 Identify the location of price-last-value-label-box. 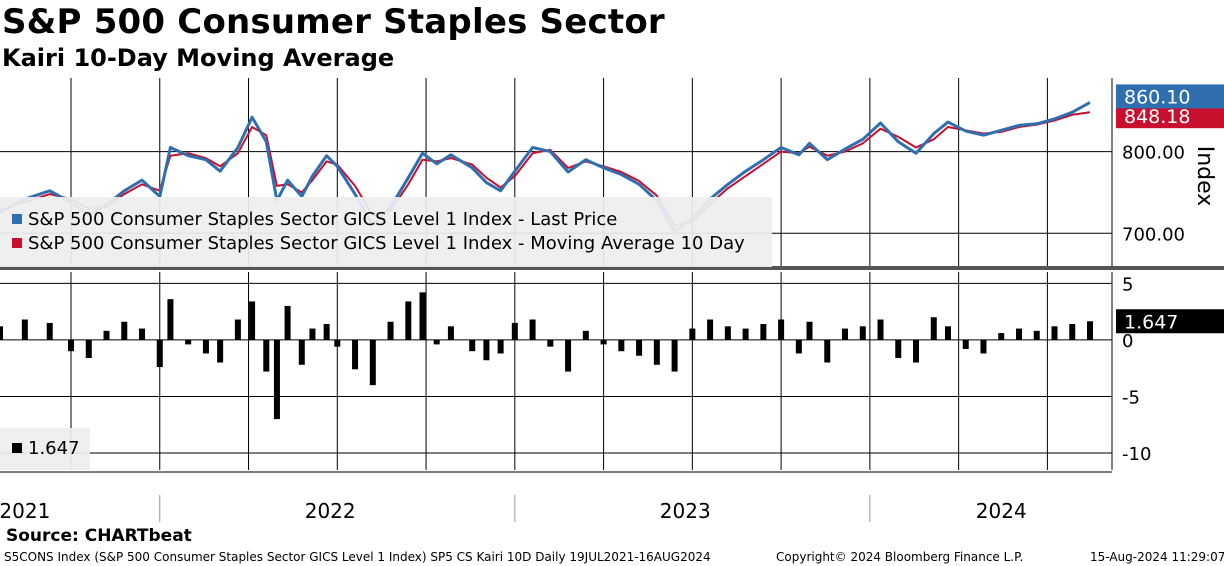
(1170, 96).